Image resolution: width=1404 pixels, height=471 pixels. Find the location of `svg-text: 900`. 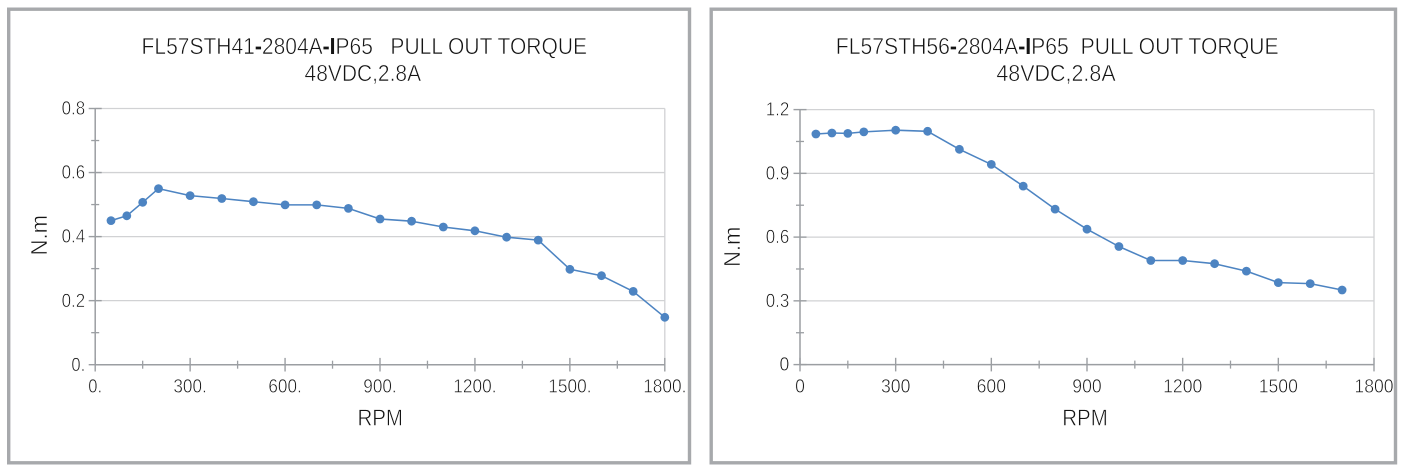

svg-text: 900 is located at coordinates (1086, 386).